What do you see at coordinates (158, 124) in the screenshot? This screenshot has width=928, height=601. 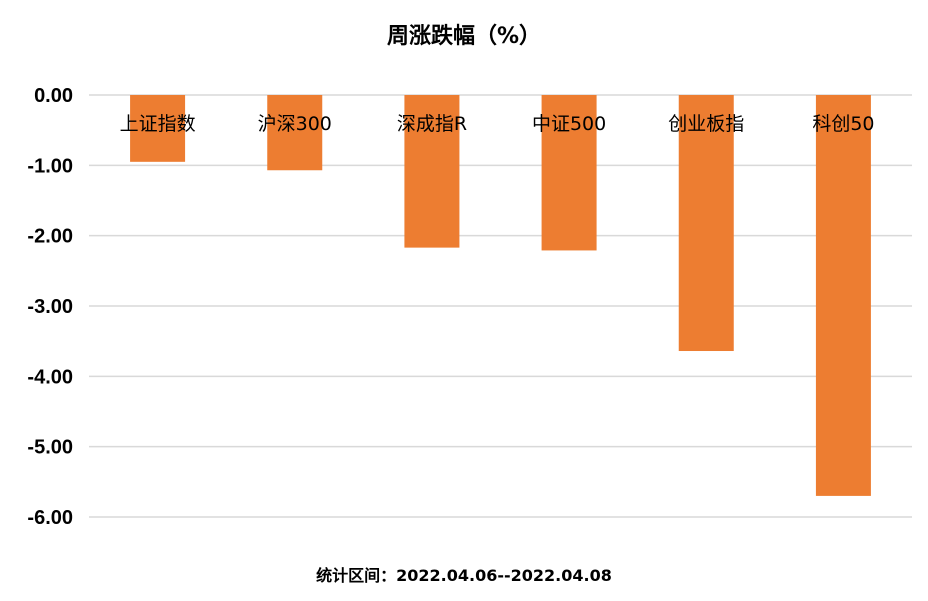 I see `category-label: 上证指数` at bounding box center [158, 124].